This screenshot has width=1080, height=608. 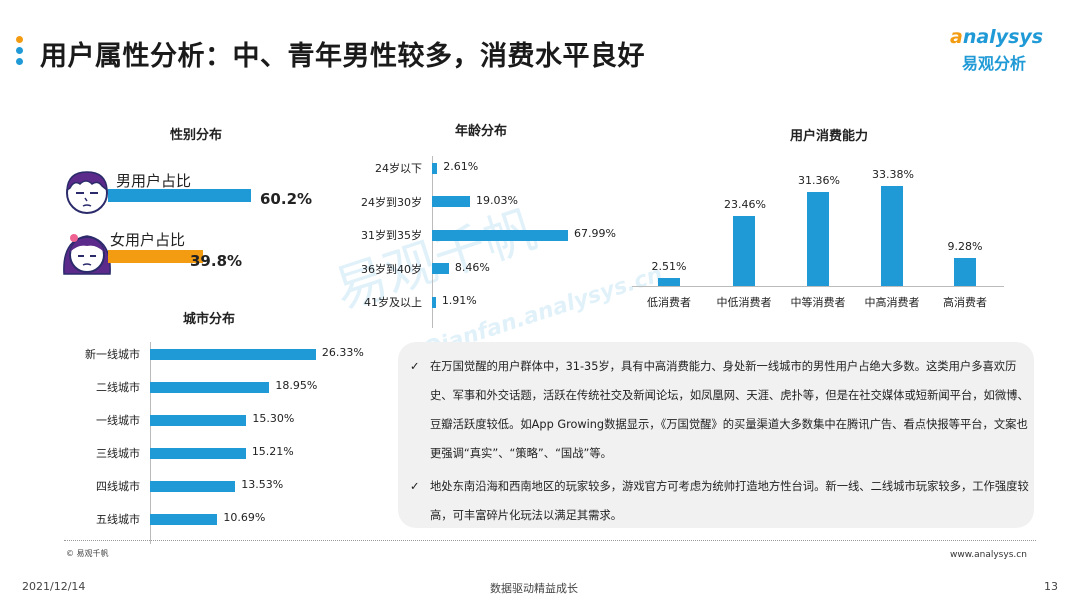 What do you see at coordinates (112, 354) in the screenshot?
I see `city-tick-label: 新一线城市` at bounding box center [112, 354].